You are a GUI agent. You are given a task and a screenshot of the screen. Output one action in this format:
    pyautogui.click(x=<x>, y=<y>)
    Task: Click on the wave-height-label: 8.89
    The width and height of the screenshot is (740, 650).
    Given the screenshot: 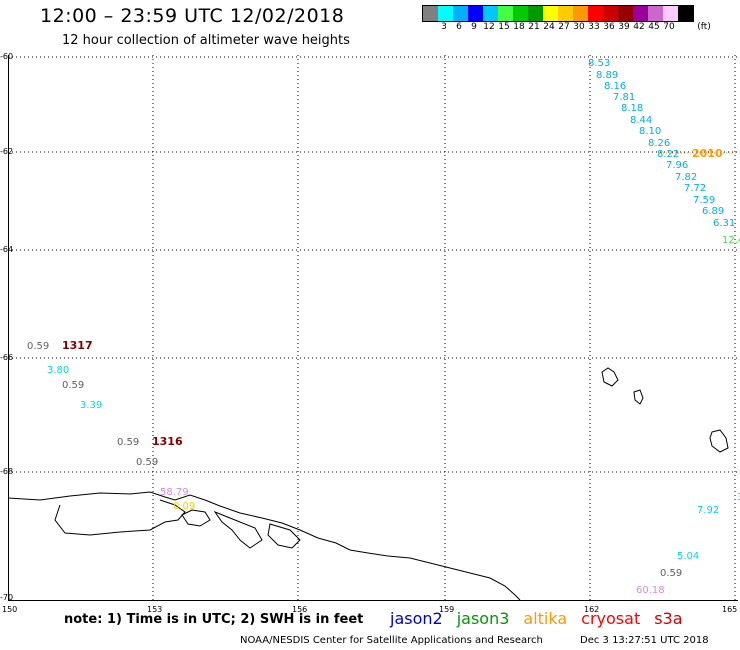 What is the action you would take?
    pyautogui.click(x=607, y=75)
    